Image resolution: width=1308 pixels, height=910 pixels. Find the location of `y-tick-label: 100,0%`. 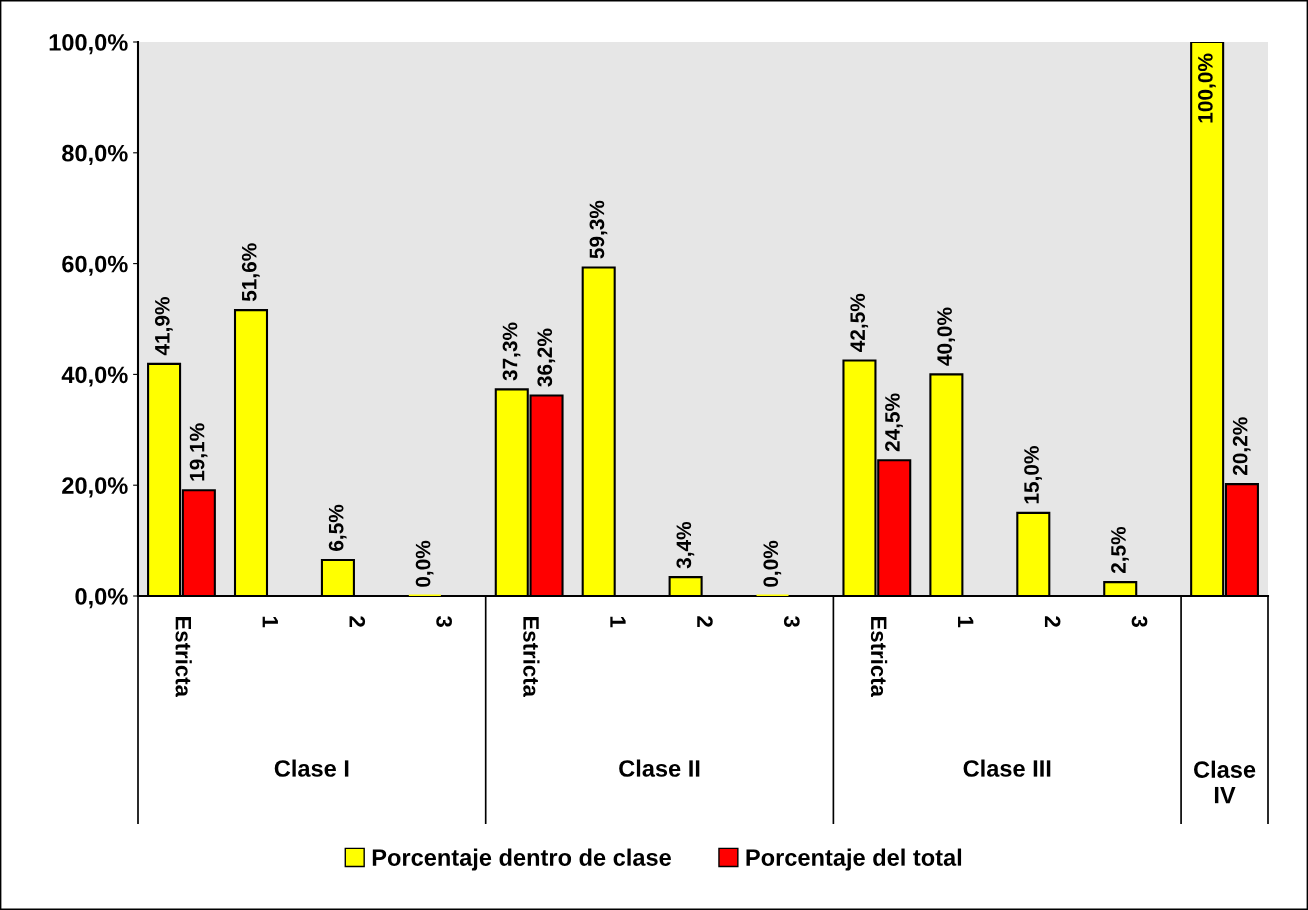

y-tick-label: 100,0% is located at coordinates (88, 44).